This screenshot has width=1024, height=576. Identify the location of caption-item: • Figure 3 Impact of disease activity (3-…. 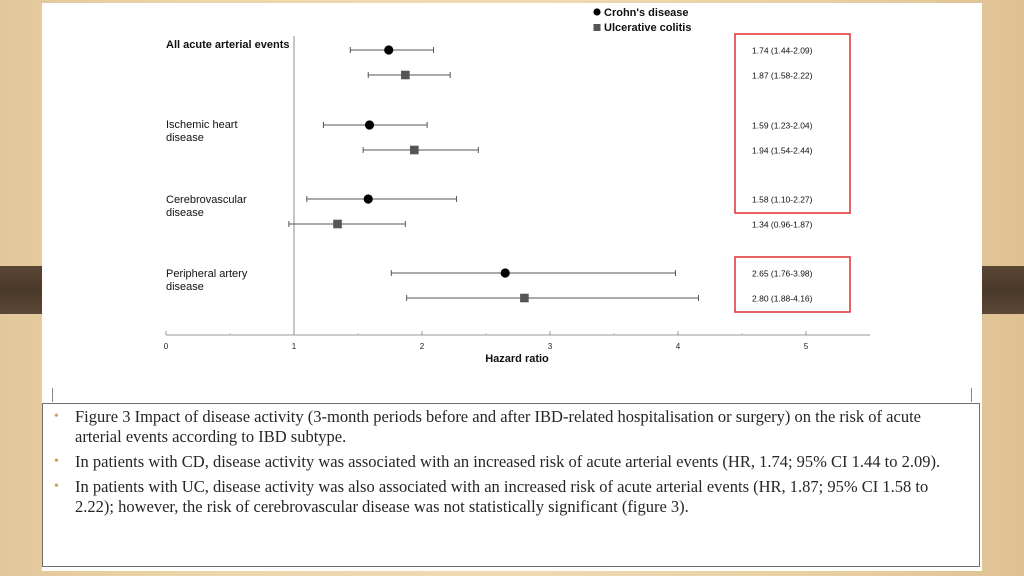
(510, 427).